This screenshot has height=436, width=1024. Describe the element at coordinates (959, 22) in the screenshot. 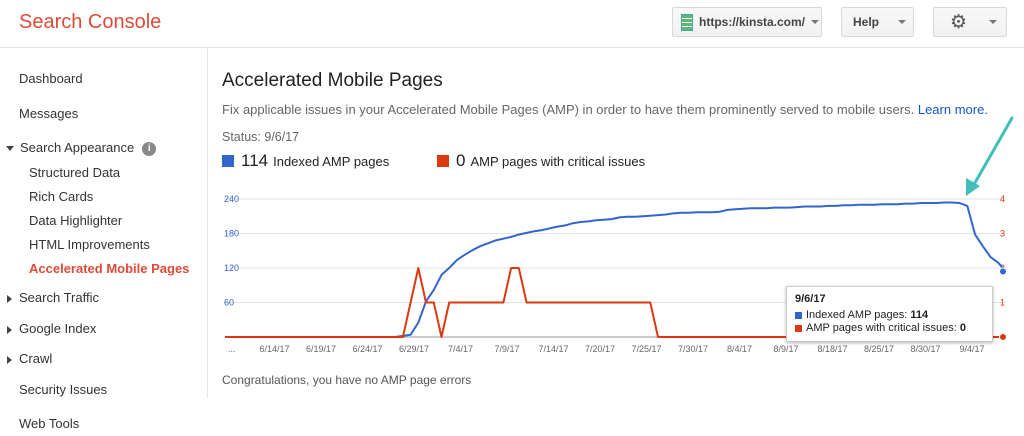

I see `gear-icon: ⚙` at that location.